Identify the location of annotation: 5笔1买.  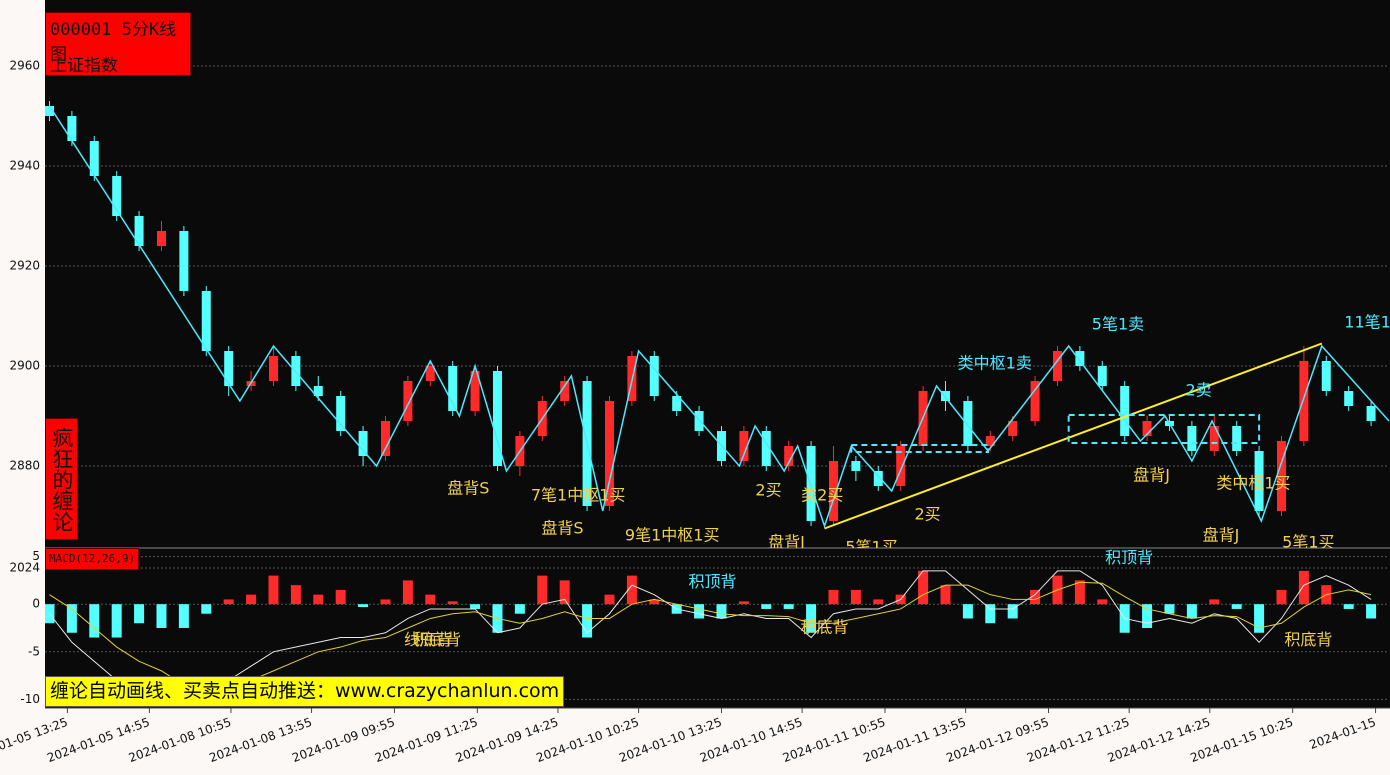
(871, 547).